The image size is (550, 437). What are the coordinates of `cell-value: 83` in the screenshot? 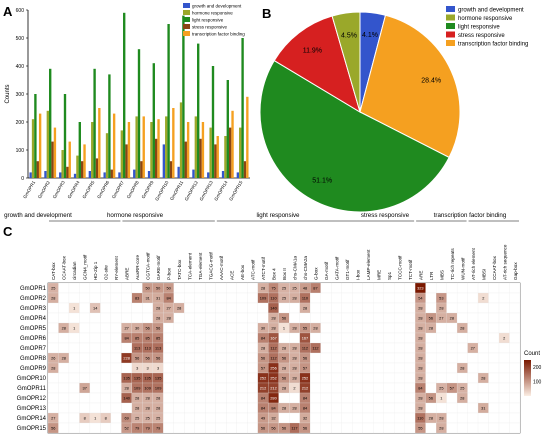 It's located at (137, 298).